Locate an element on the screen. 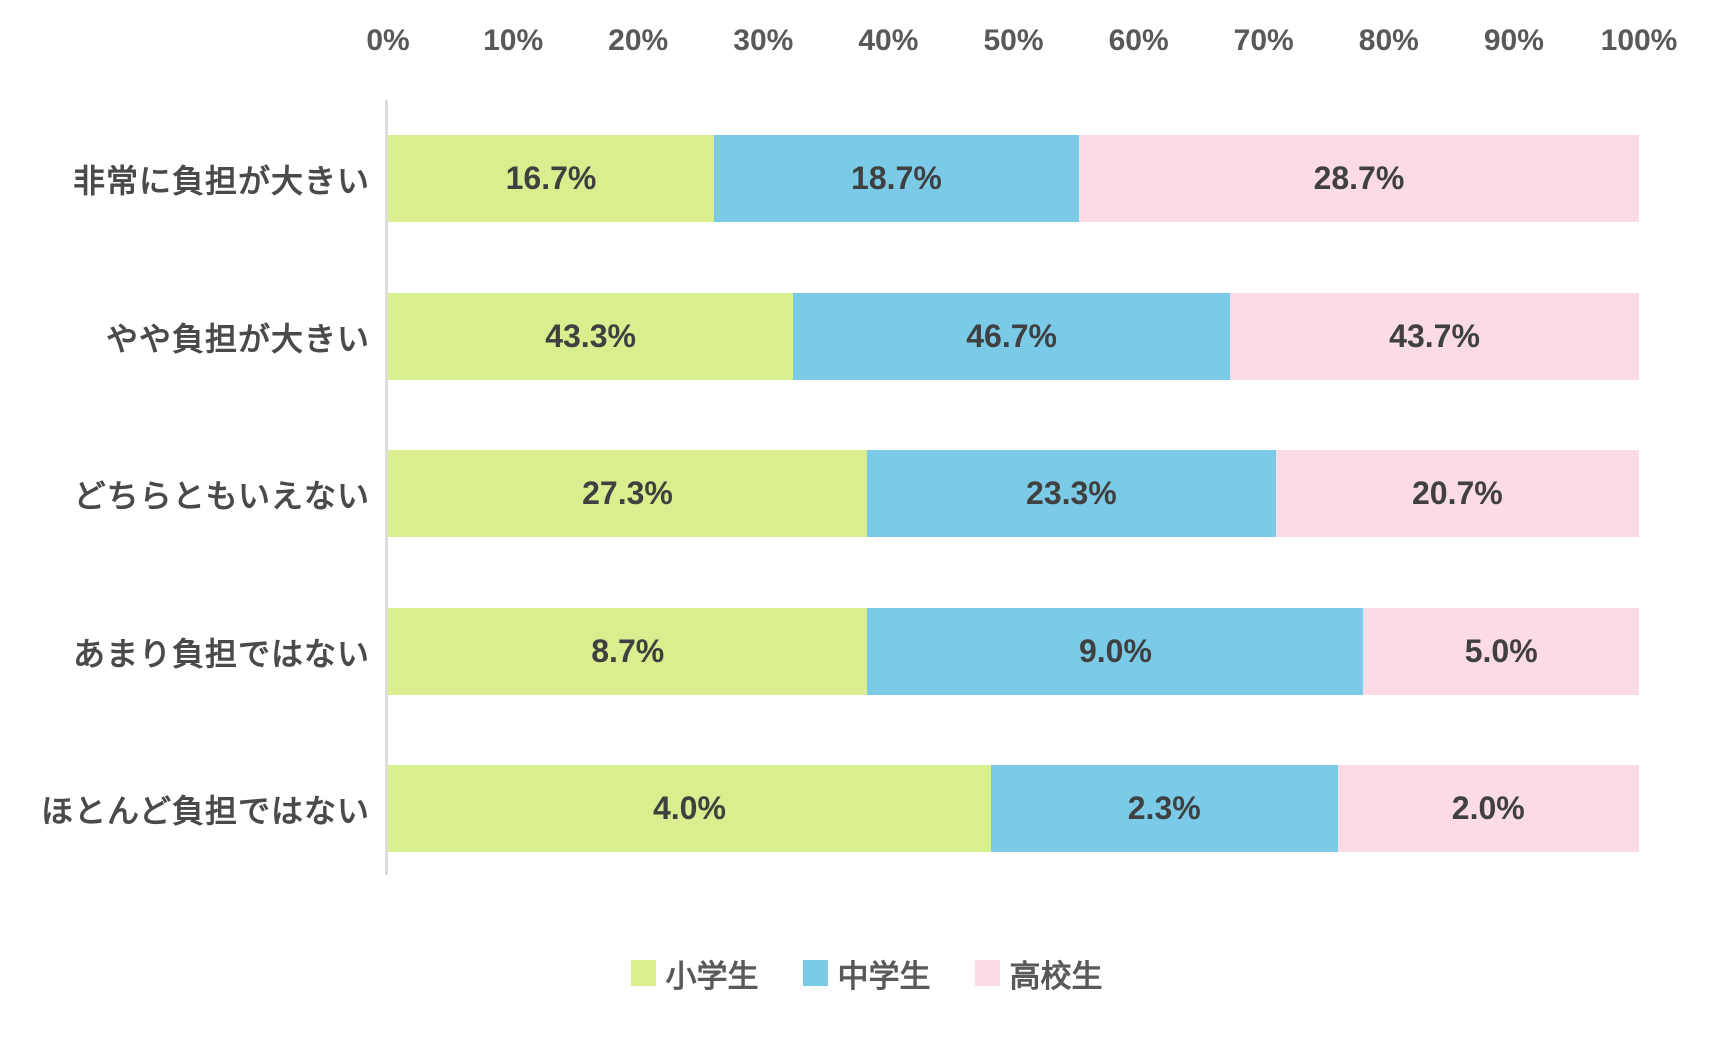  bar-row: やや負担が大きい 43.3% 46.7% 43.7% is located at coordinates (866, 336).